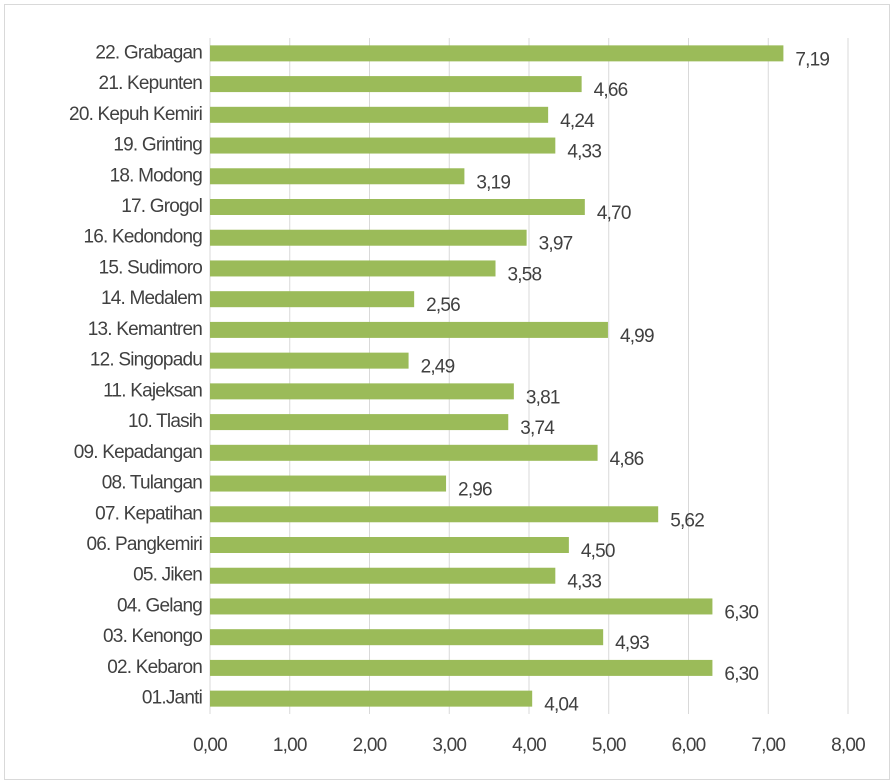  What do you see at coordinates (152, 390) in the screenshot?
I see `y-tick-label: 11. Kajeksan` at bounding box center [152, 390].